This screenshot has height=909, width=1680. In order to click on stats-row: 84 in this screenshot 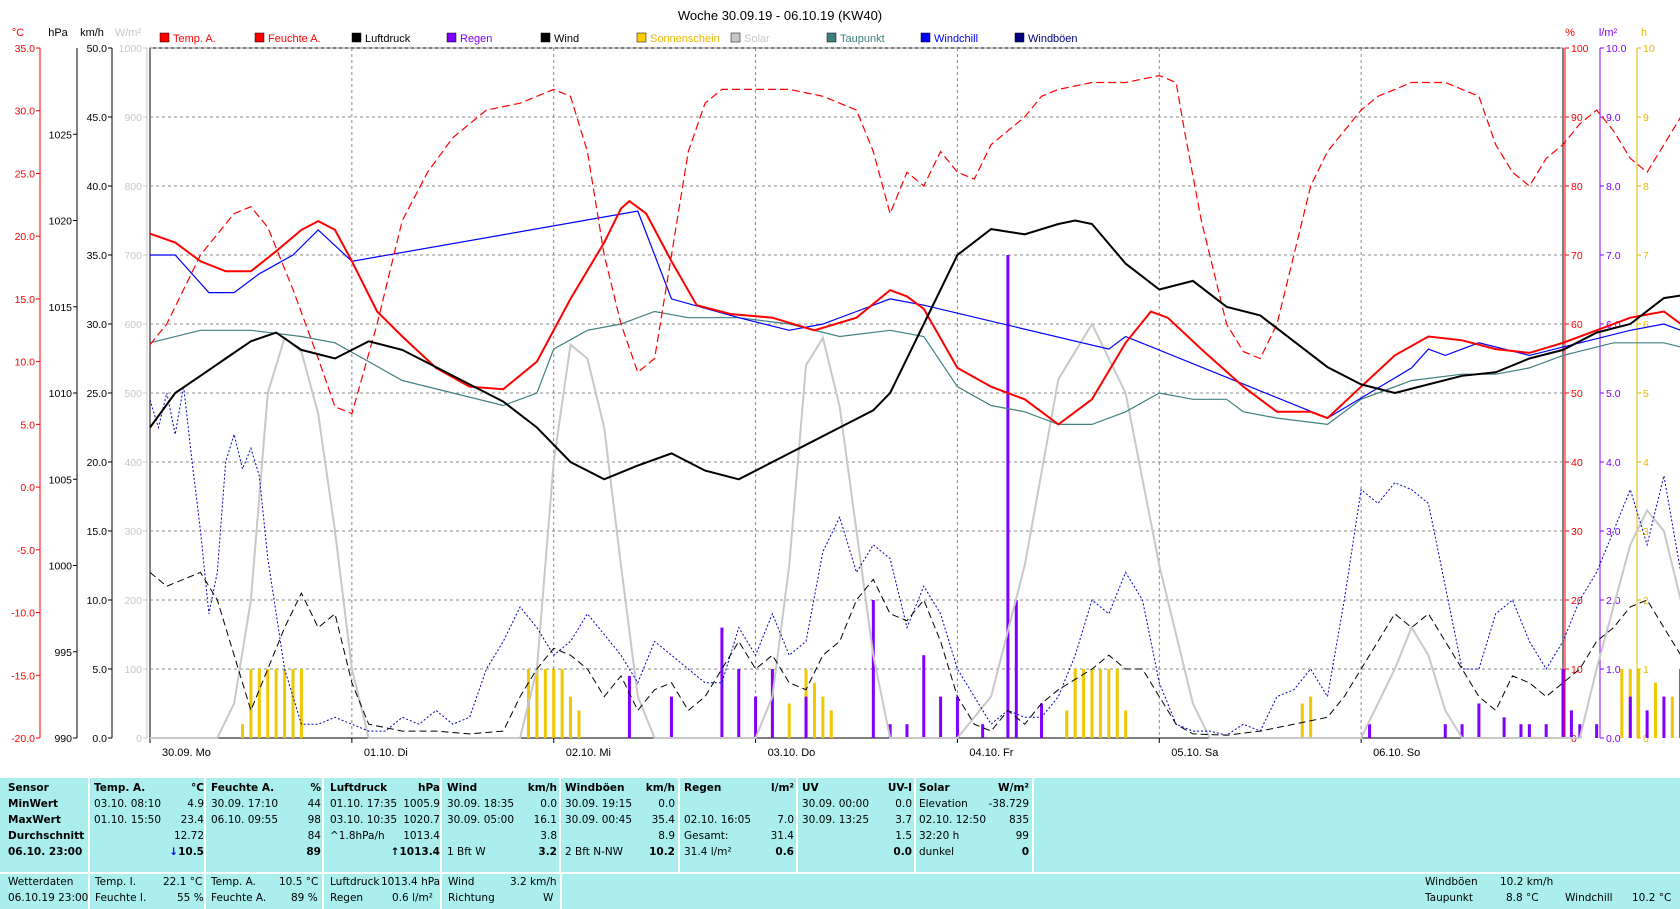, I will do `click(266, 836)`.